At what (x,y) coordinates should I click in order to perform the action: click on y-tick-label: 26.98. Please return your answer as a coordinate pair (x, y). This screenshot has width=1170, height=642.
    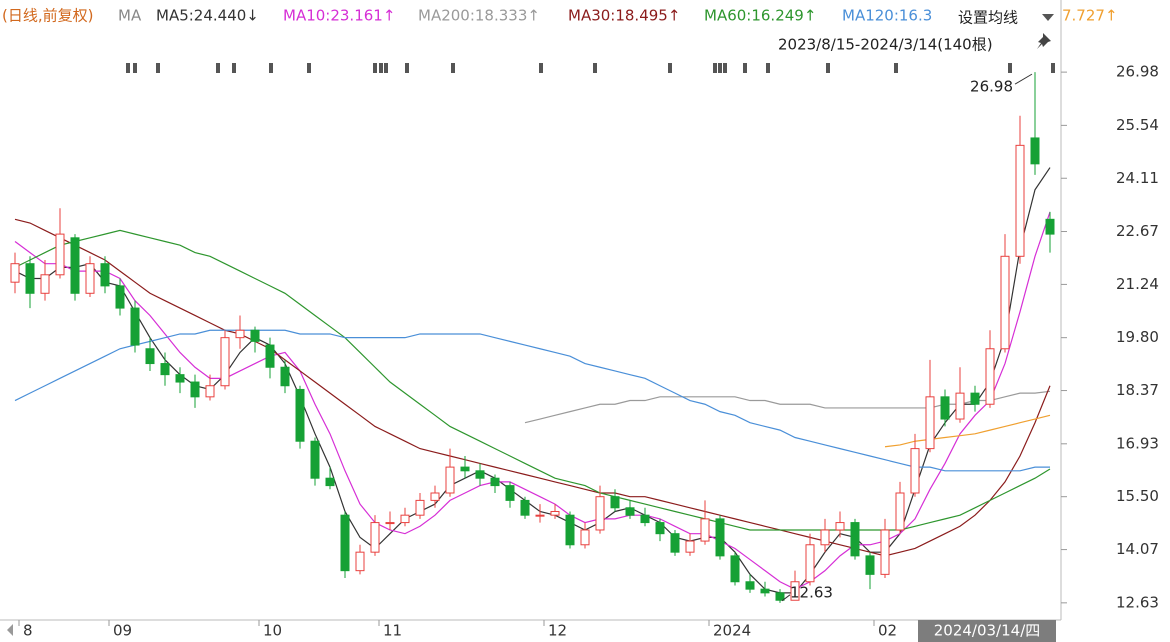
    Looking at the image, I should click on (1137, 72).